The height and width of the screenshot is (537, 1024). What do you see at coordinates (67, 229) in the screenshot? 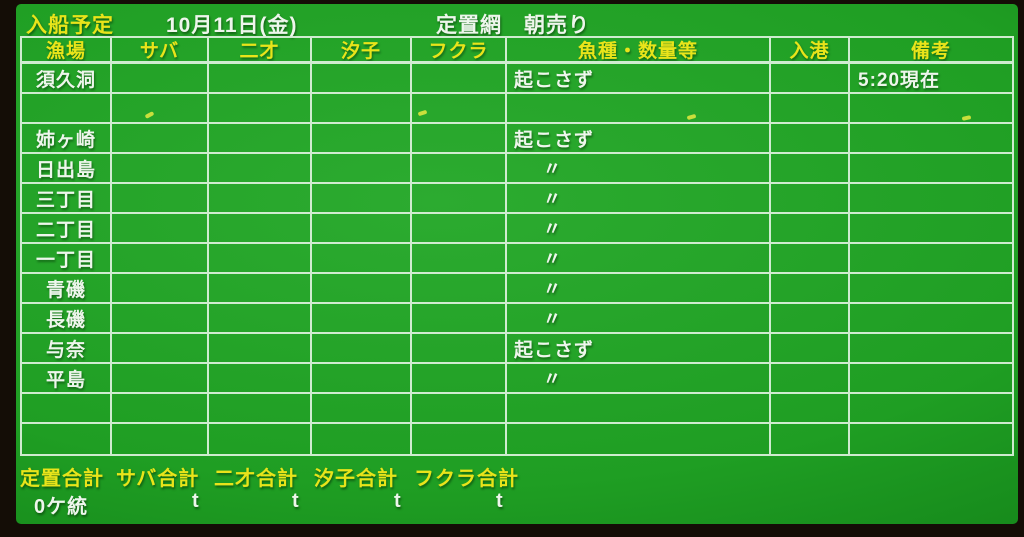
I see `table-cell: 二丁目` at bounding box center [67, 229].